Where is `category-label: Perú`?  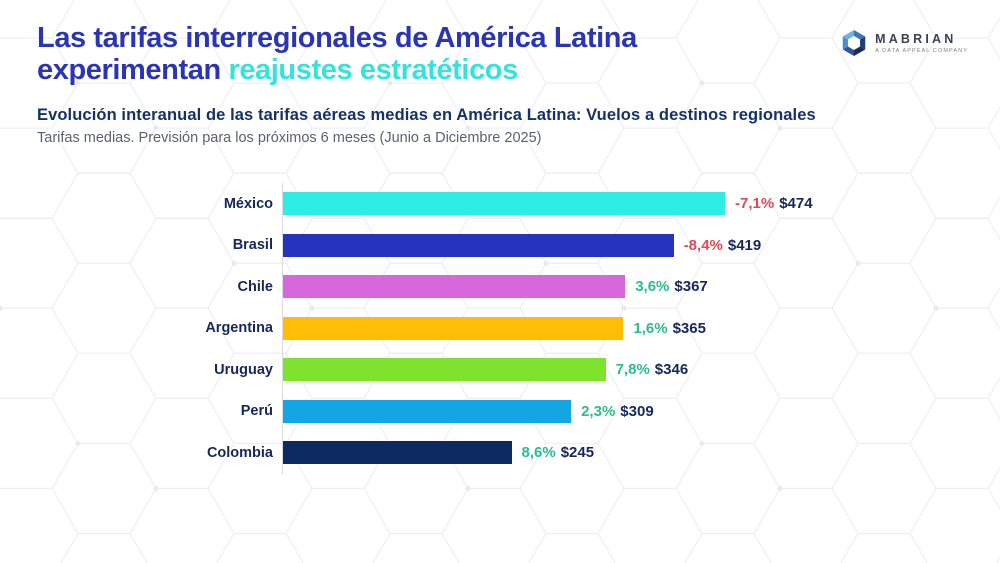 category-label: Perú is located at coordinates (256, 411).